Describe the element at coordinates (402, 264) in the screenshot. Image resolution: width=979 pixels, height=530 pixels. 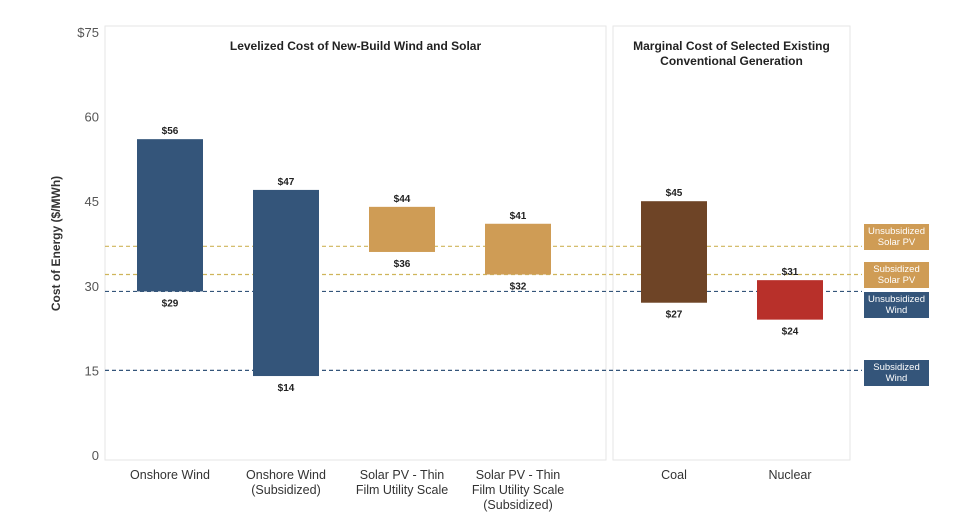
I see `bar-low-label: $36` at that location.